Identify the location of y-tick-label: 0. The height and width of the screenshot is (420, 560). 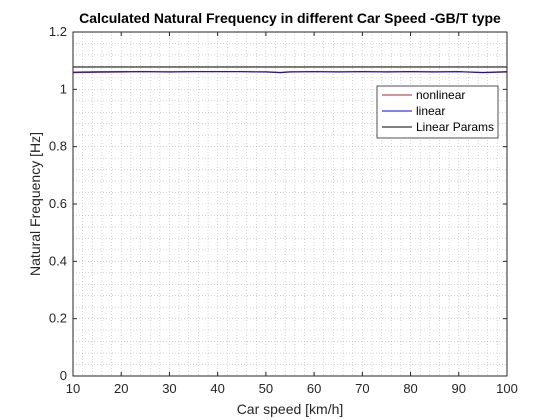
(63, 375).